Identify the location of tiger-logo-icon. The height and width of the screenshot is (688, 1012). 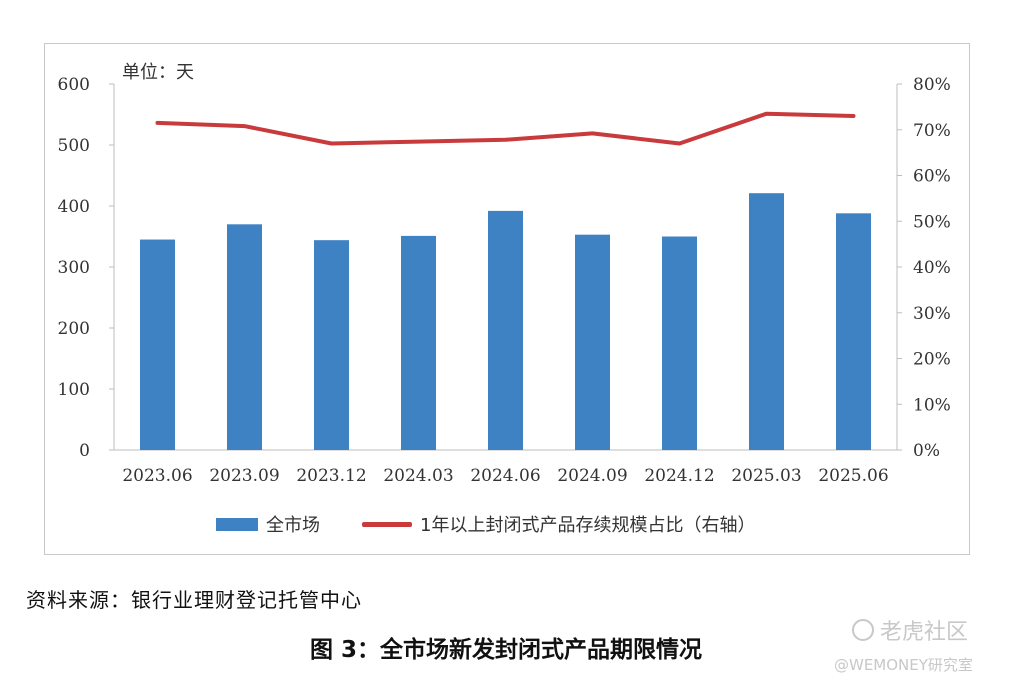
(863, 630).